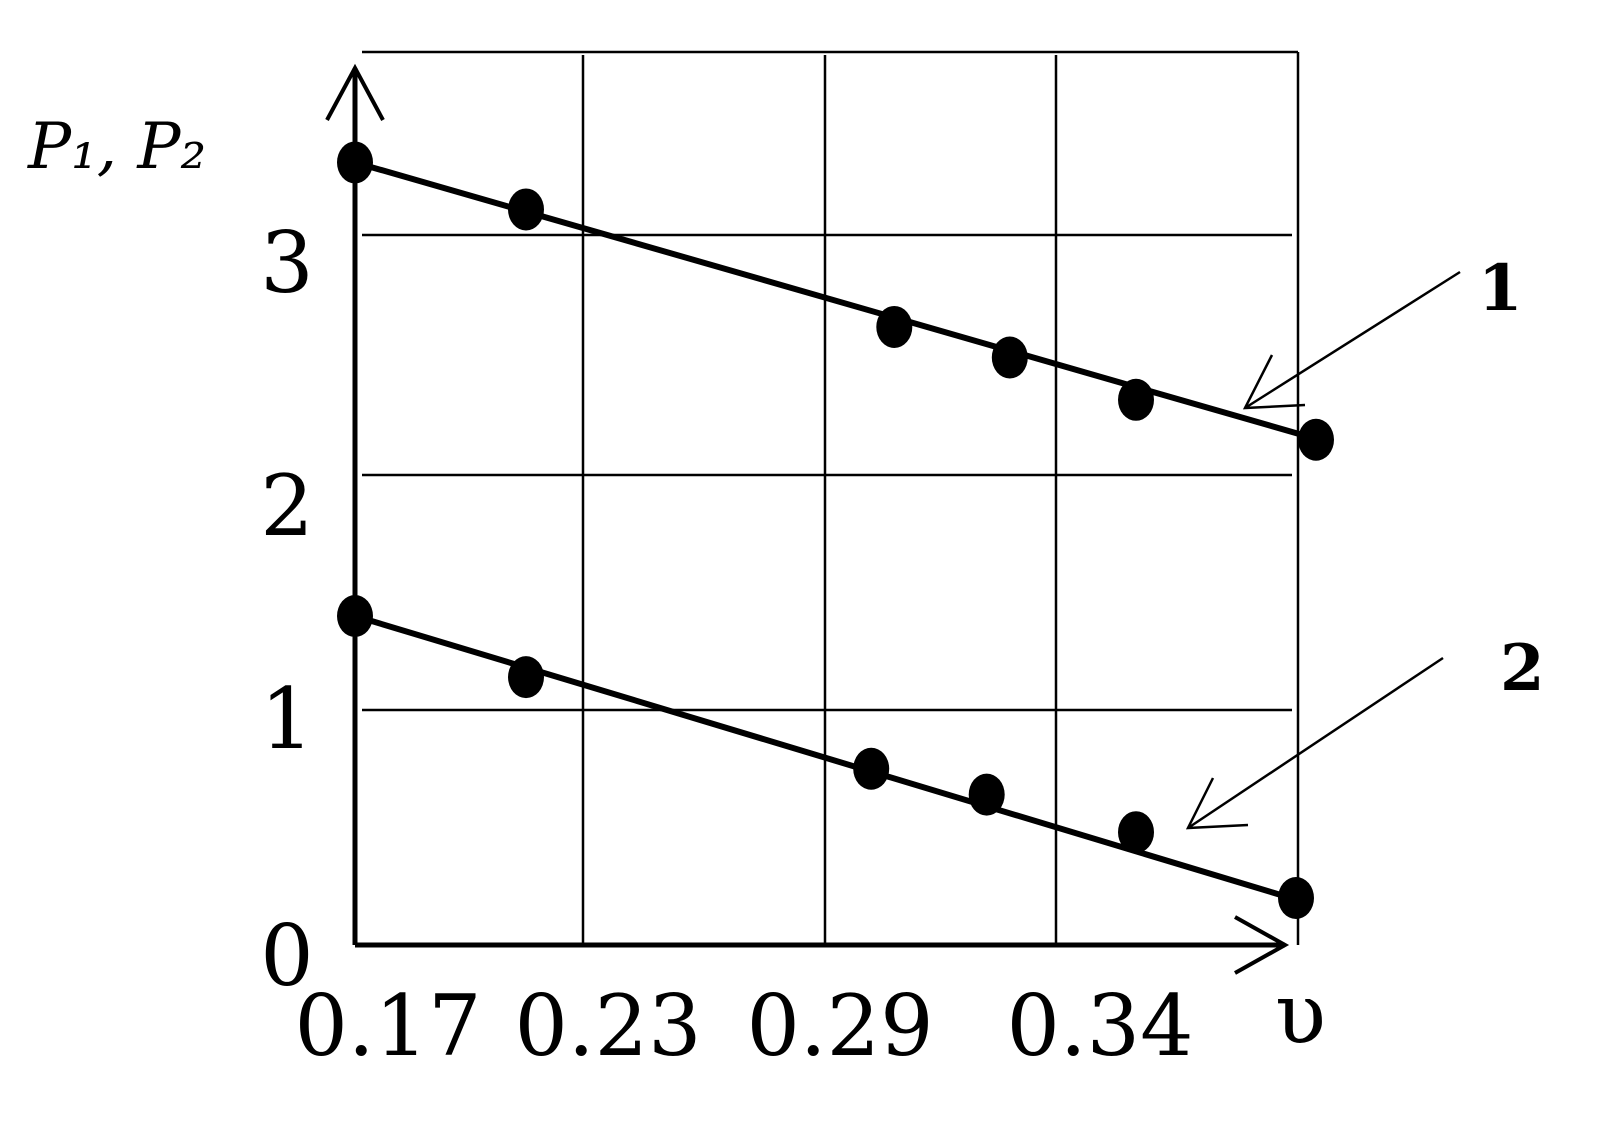 Image resolution: width=1598 pixels, height=1122 pixels. Describe the element at coordinates (1262, 945) in the screenshot. I see `x-axis-arrow` at that location.